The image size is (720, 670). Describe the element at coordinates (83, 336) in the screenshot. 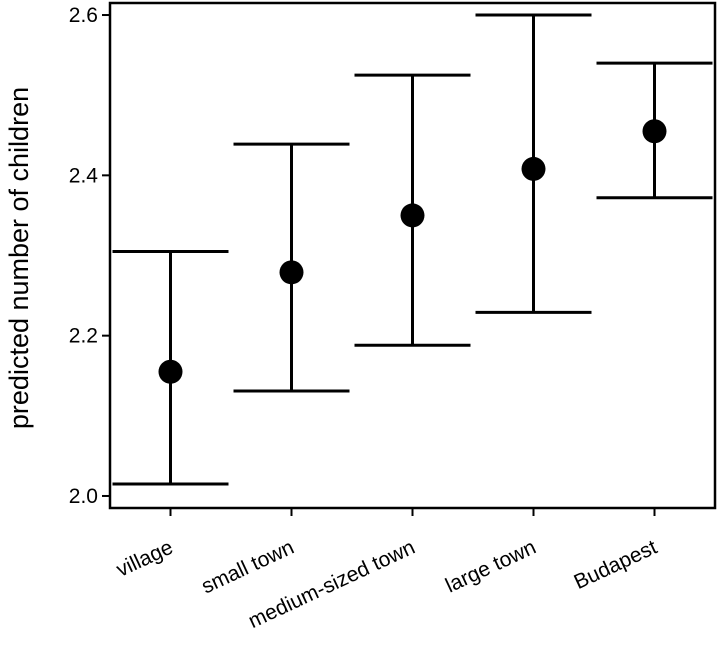

I see `y-tick-label: 2.2` at that location.